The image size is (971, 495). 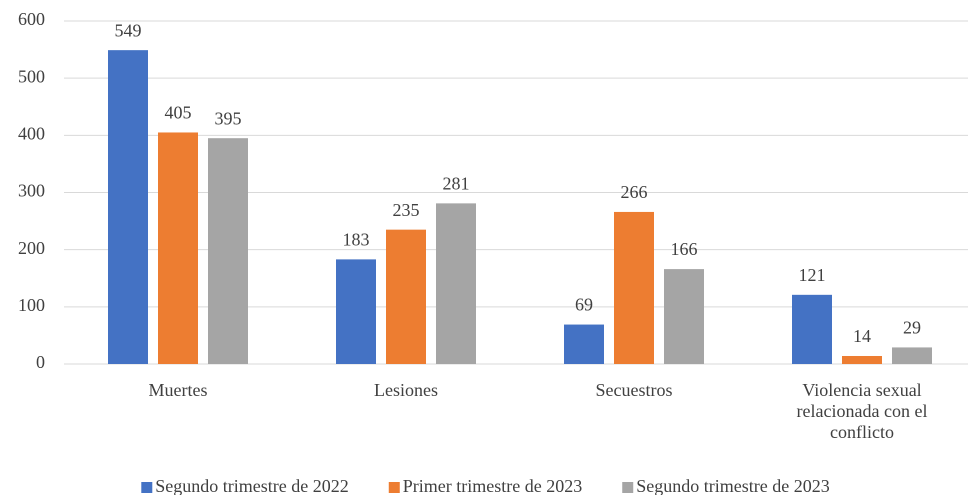 What do you see at coordinates (634, 192) in the screenshot?
I see `data-label: 266` at bounding box center [634, 192].